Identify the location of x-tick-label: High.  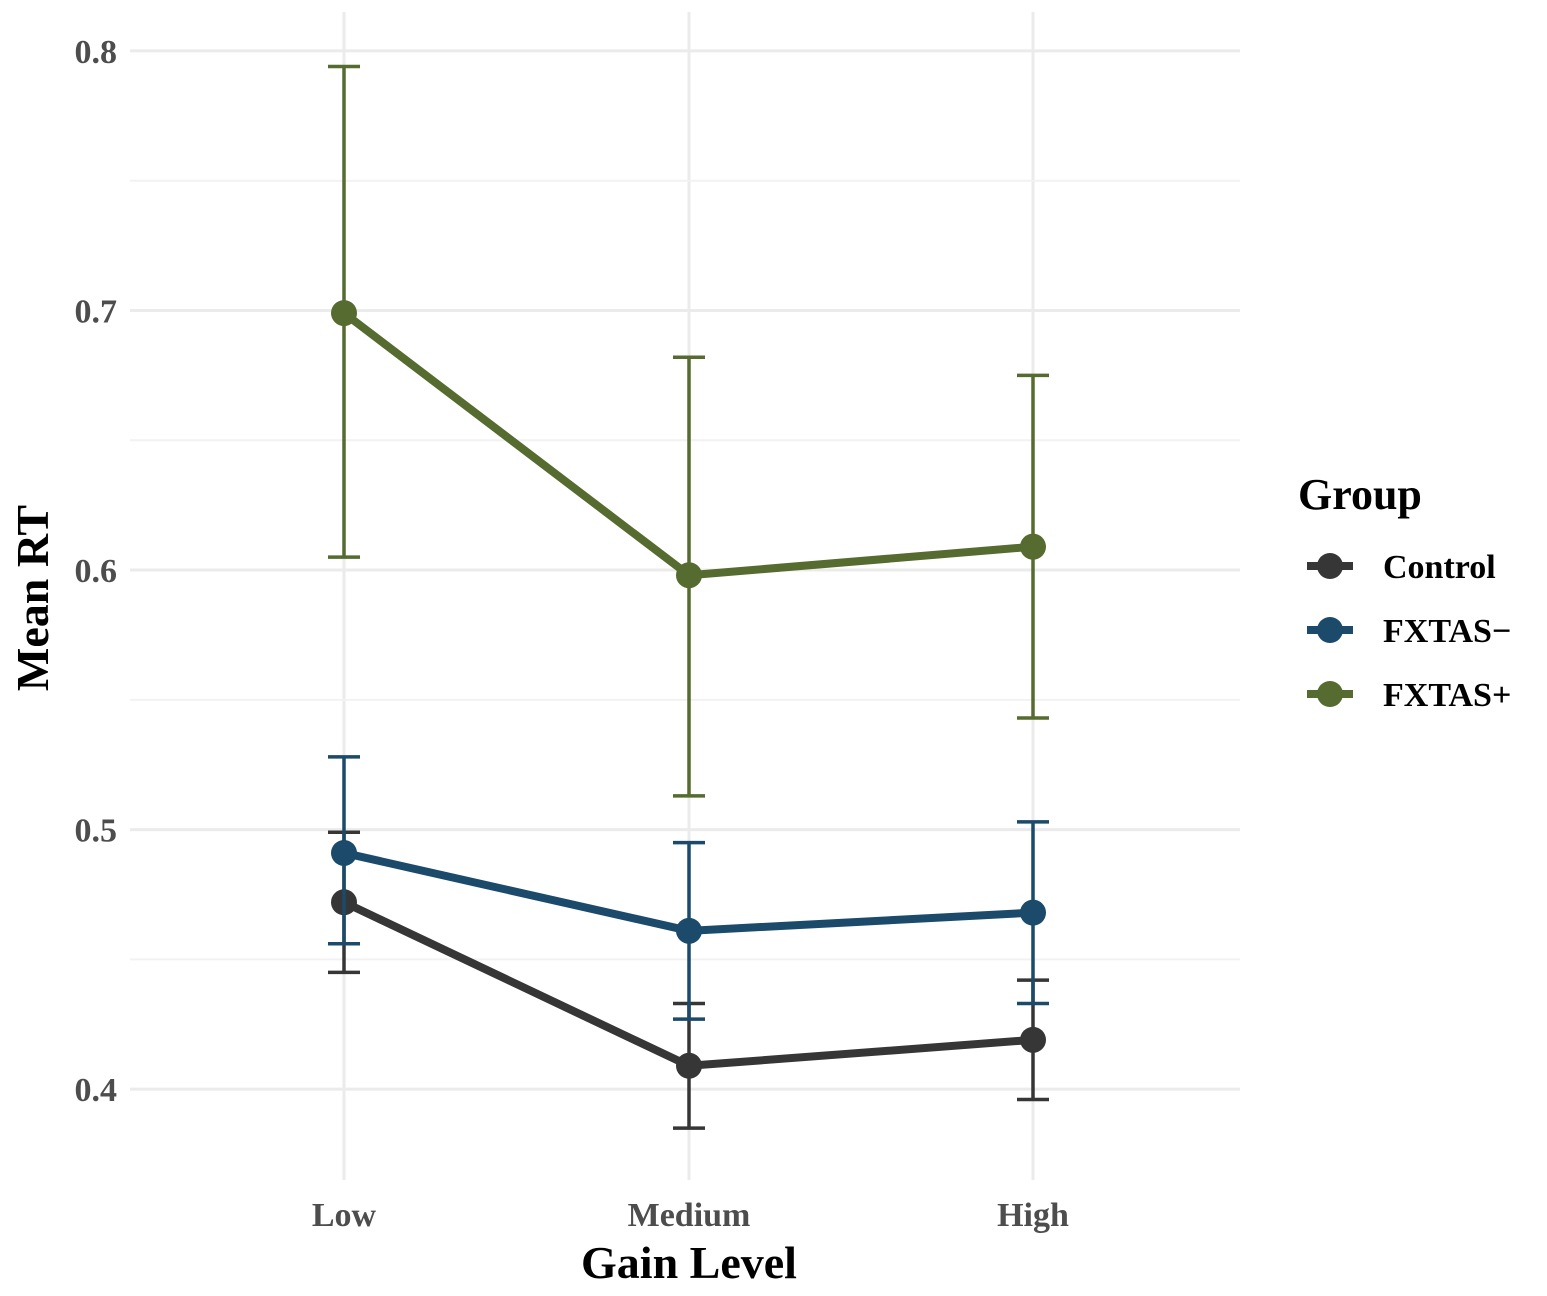
(1033, 1215).